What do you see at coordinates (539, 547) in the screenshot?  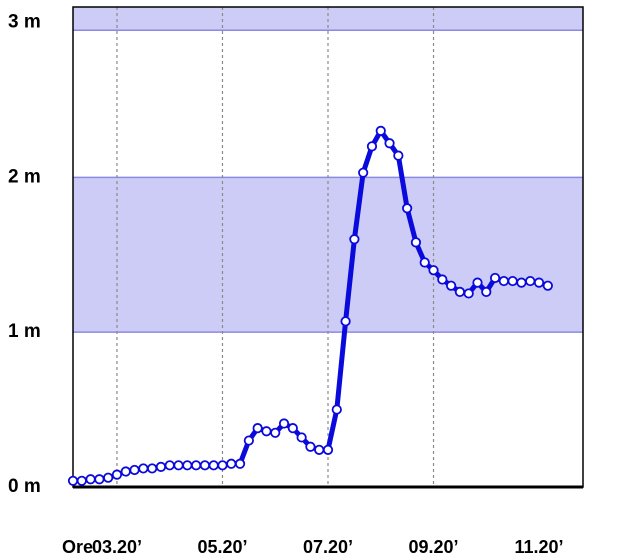 I see `x-tick-label: 11.20’` at bounding box center [539, 547].